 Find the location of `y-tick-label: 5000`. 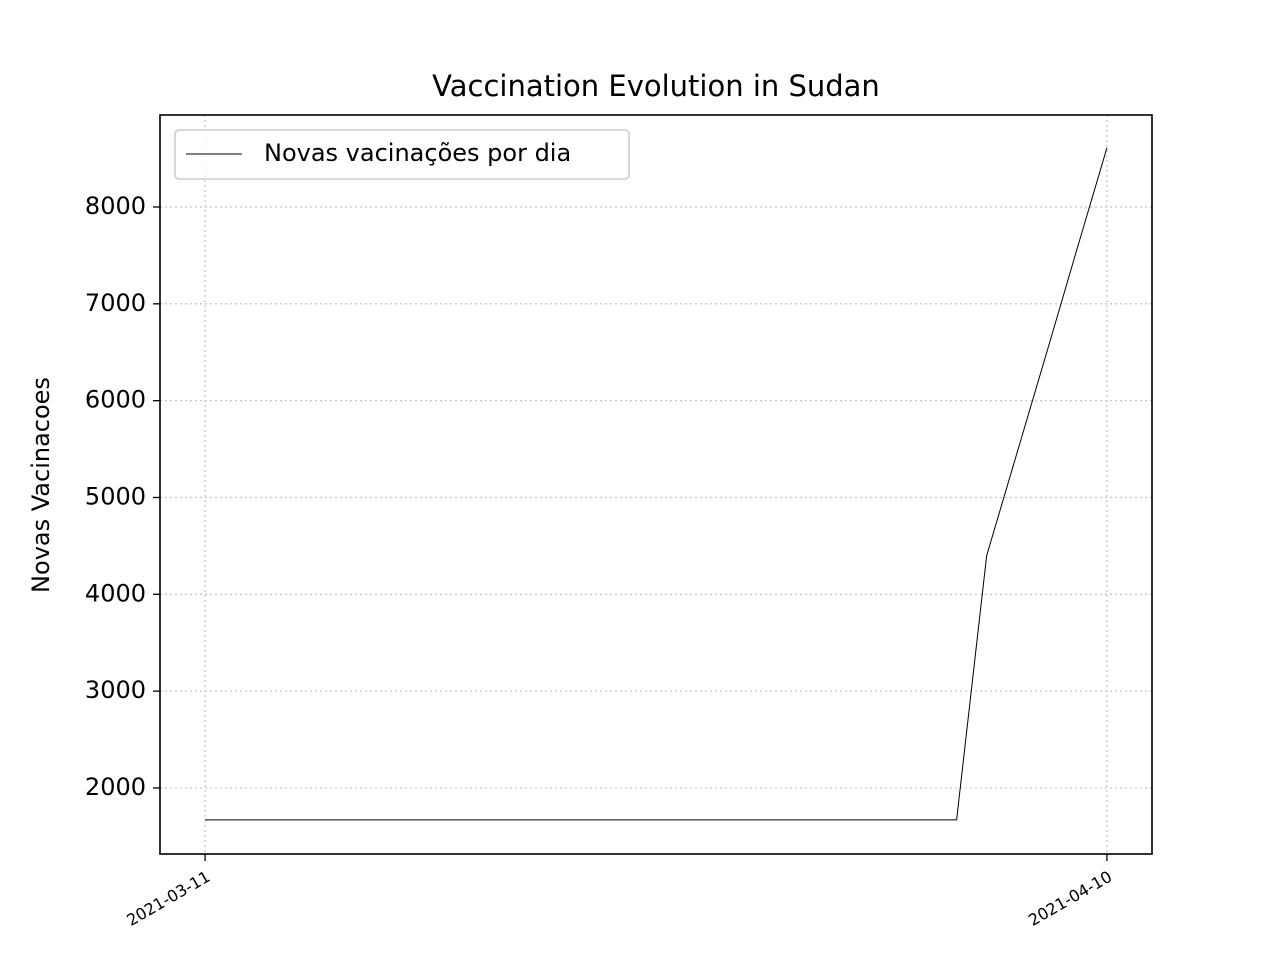

y-tick-label: 5000 is located at coordinates (115, 496).